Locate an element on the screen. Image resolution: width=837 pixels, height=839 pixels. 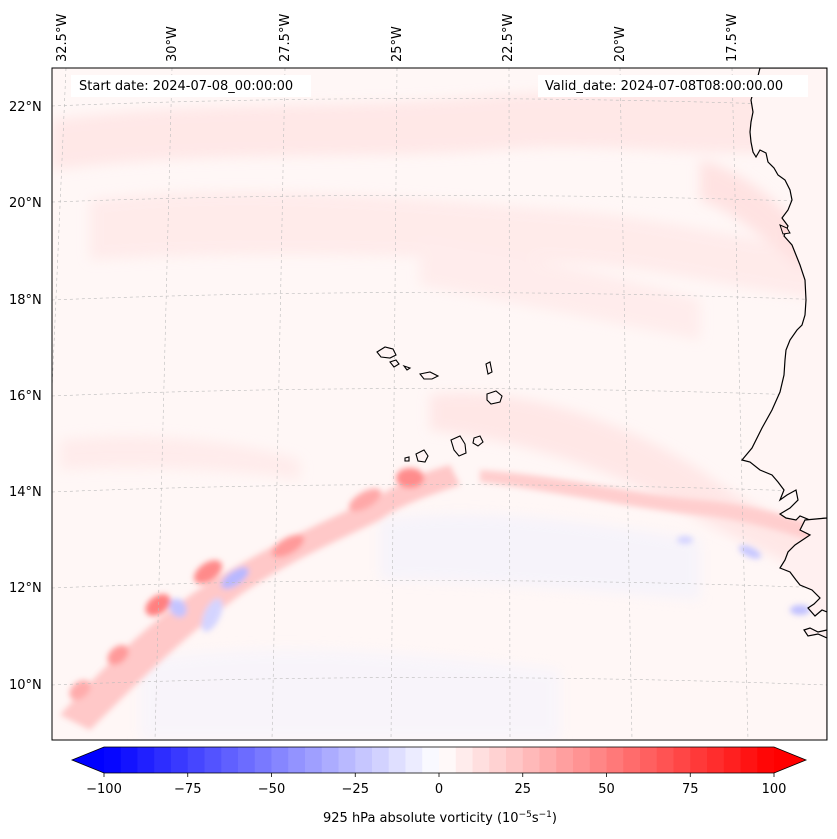
cape-verde-islands is located at coordinates (439, 404).